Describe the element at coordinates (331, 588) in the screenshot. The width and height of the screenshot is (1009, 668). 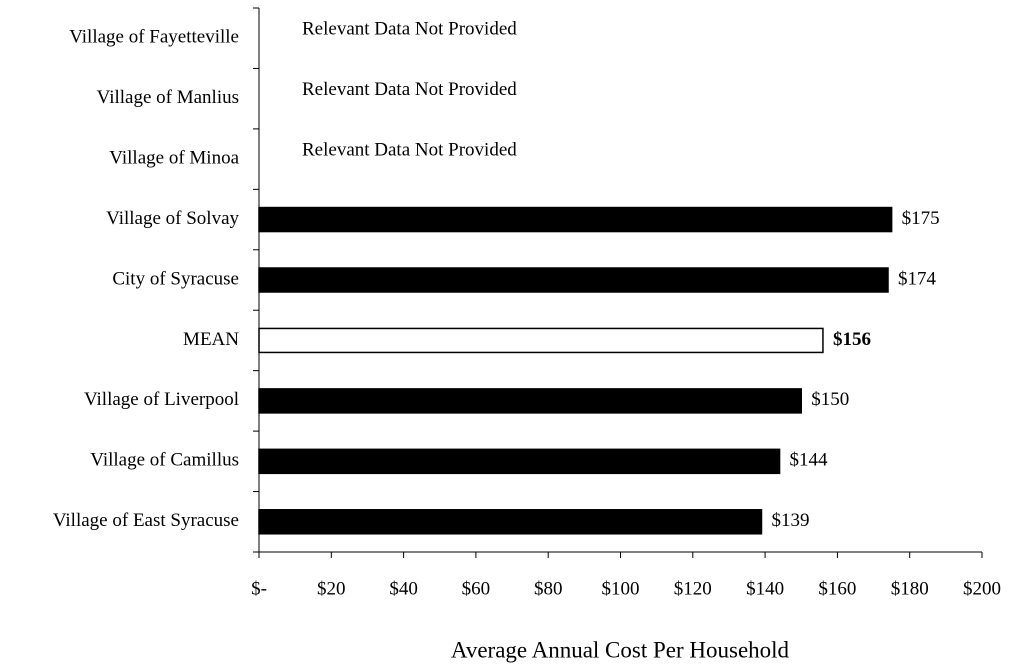
I see `x-tick-label: $20` at that location.